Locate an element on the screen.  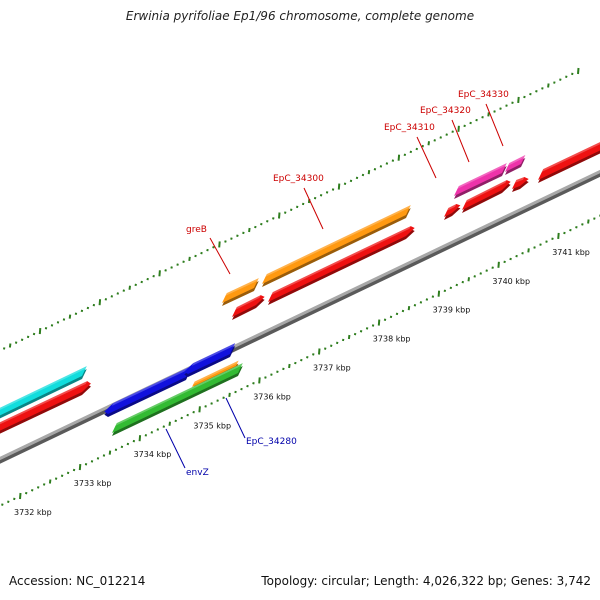
feature-green is located at coordinates (177, 399).